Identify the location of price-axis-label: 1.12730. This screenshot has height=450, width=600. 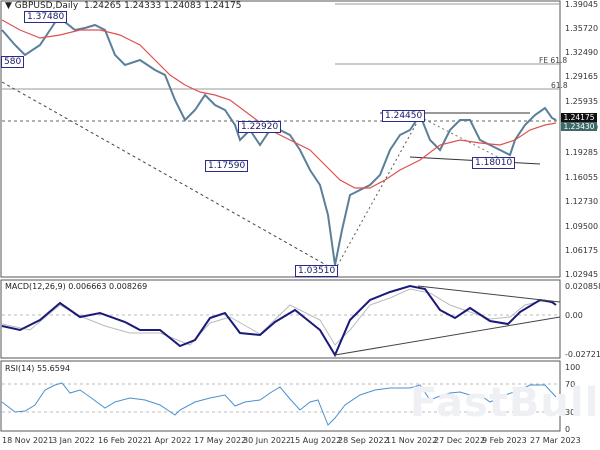
(582, 201).